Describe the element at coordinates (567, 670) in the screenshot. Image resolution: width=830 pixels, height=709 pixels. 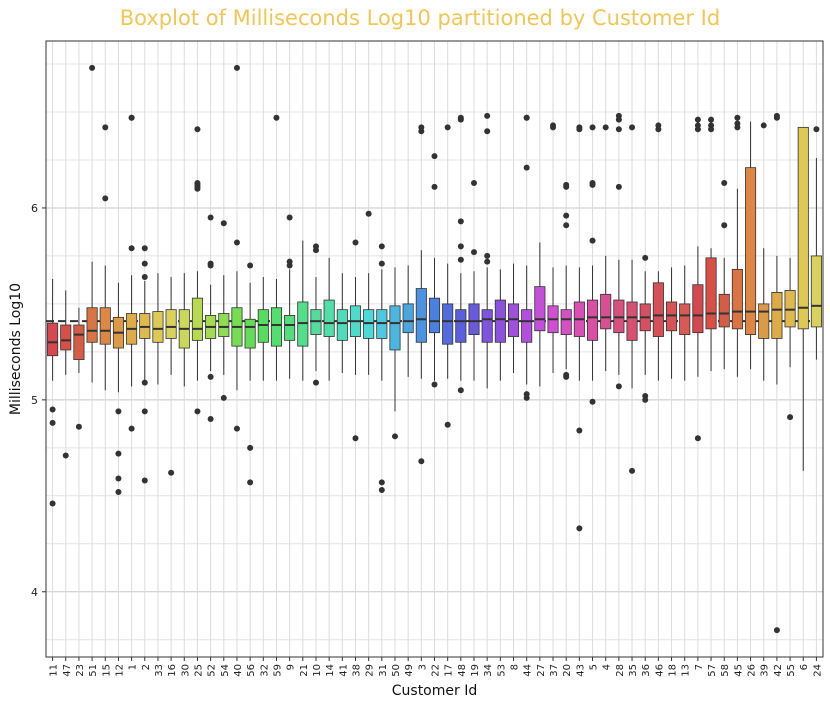
I see `x-tick-label: 20` at that location.